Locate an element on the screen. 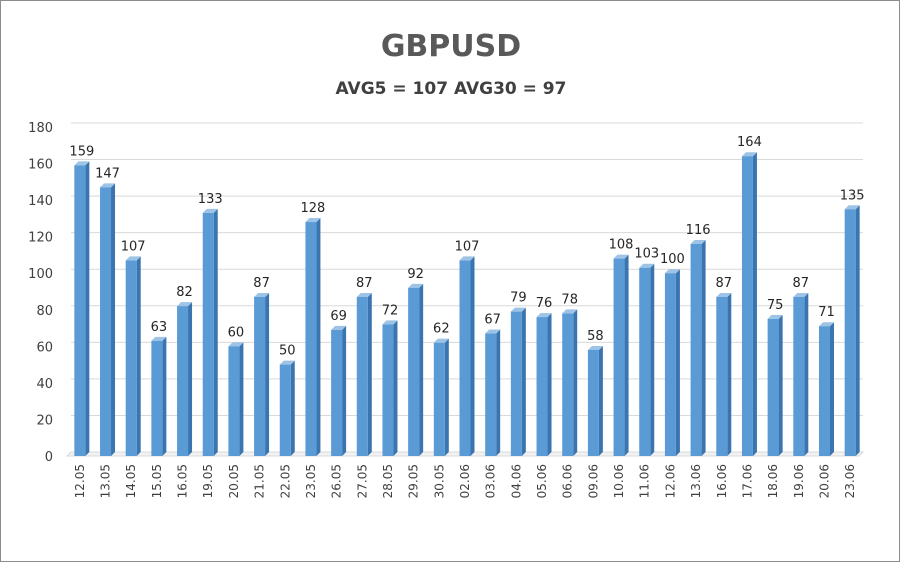 This screenshot has height=563, width=900. data-label: 69 is located at coordinates (338, 316).